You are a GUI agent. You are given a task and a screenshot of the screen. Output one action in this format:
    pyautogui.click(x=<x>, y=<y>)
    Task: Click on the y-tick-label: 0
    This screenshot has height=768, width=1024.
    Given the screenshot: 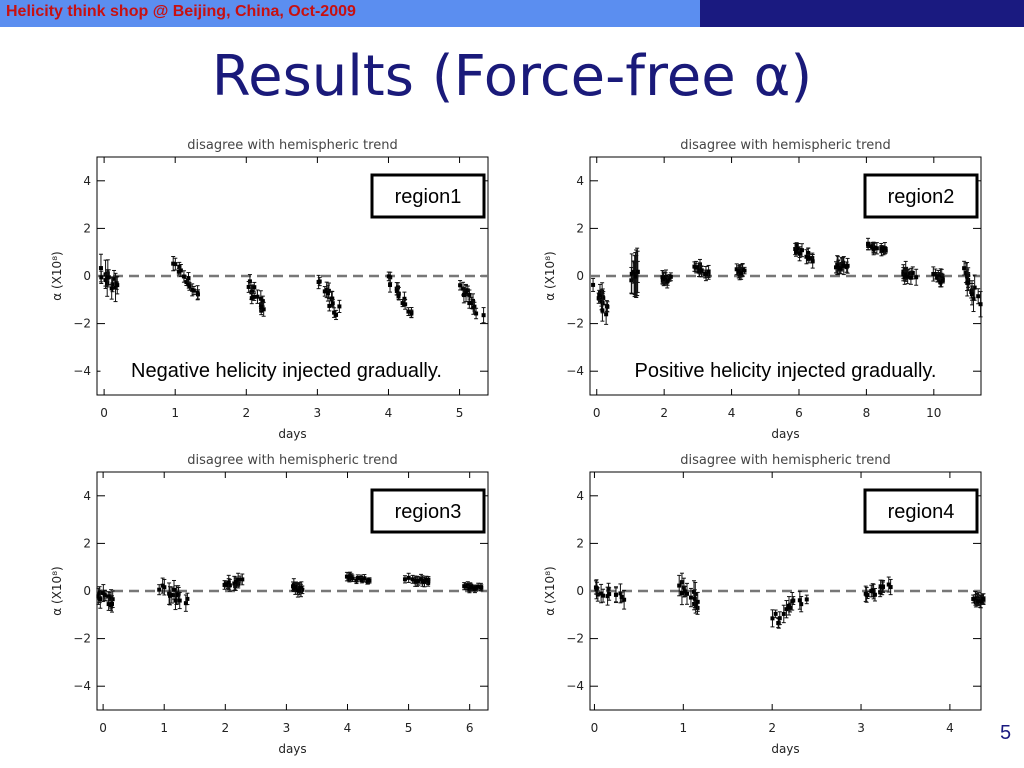 What is the action you would take?
    pyautogui.click(x=580, y=276)
    